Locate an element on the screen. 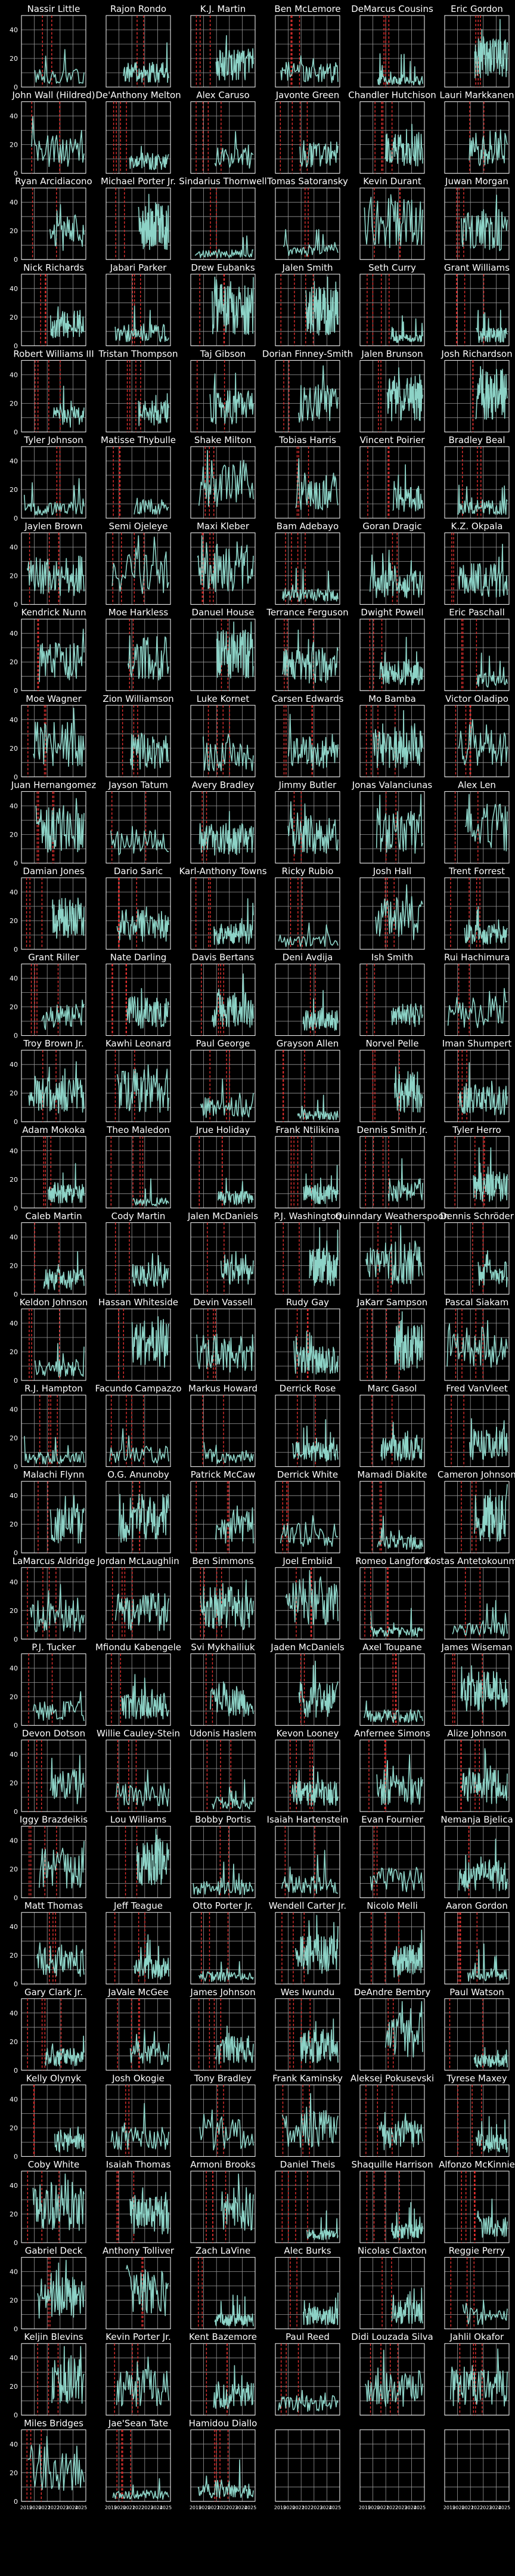 Image resolution: width=515 pixels, height=2576 pixels. player-panel: Wendell Carter Jr. is located at coordinates (307, 1942).